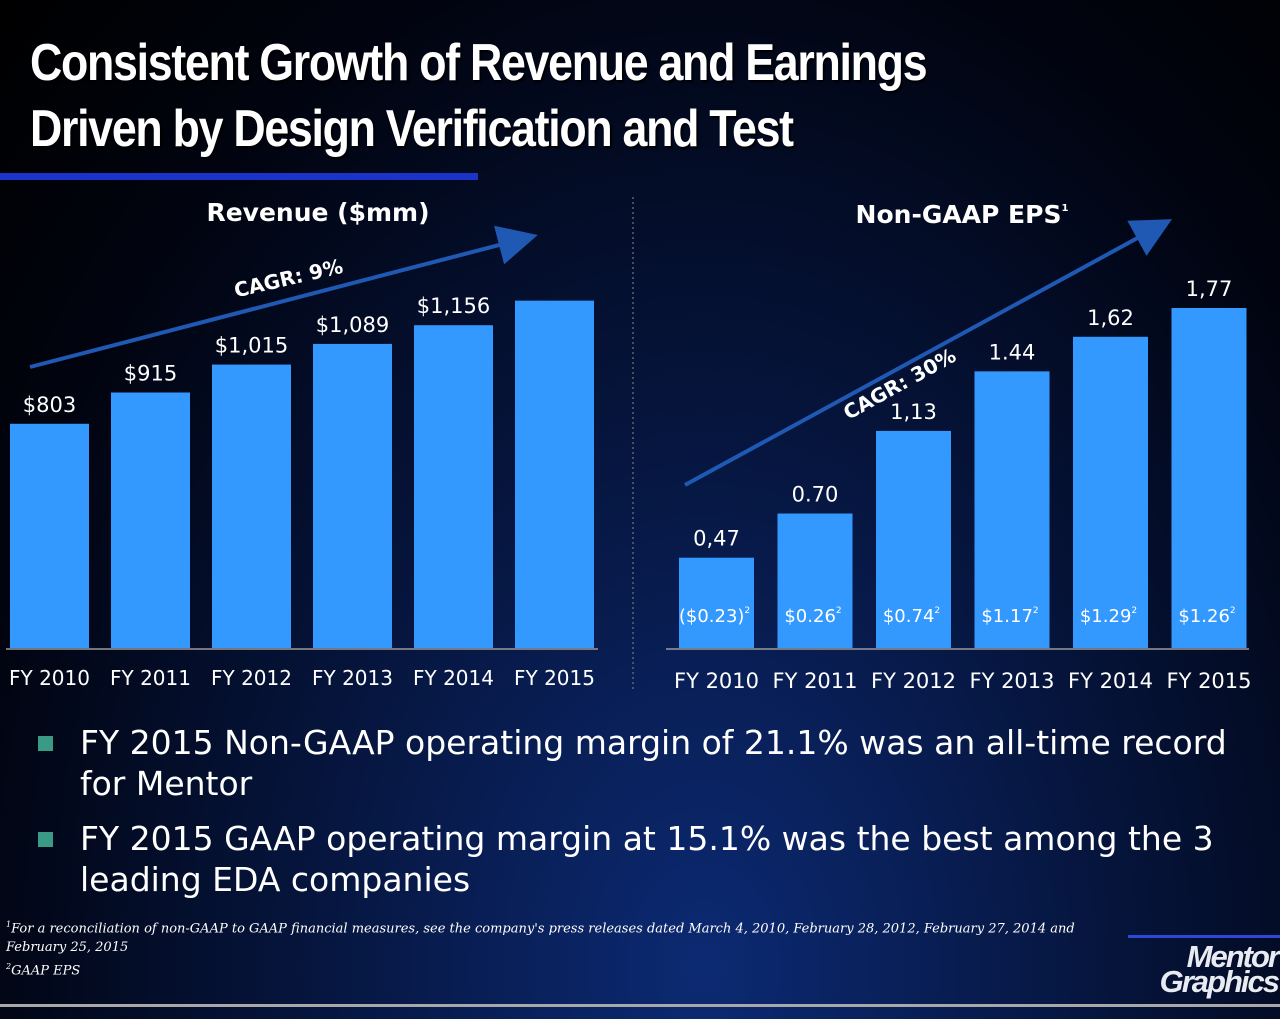 This screenshot has height=1019, width=1280. I want to click on chart-1-category-label: FY 2014, so click(453, 678).